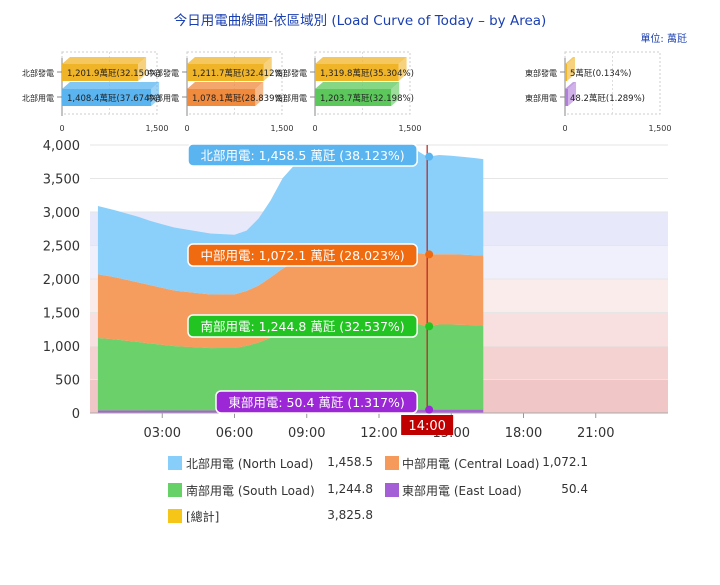 This screenshot has height=585, width=720. What do you see at coordinates (541, 73) in the screenshot?
I see `mini-bar-label: 東部發電` at bounding box center [541, 73].